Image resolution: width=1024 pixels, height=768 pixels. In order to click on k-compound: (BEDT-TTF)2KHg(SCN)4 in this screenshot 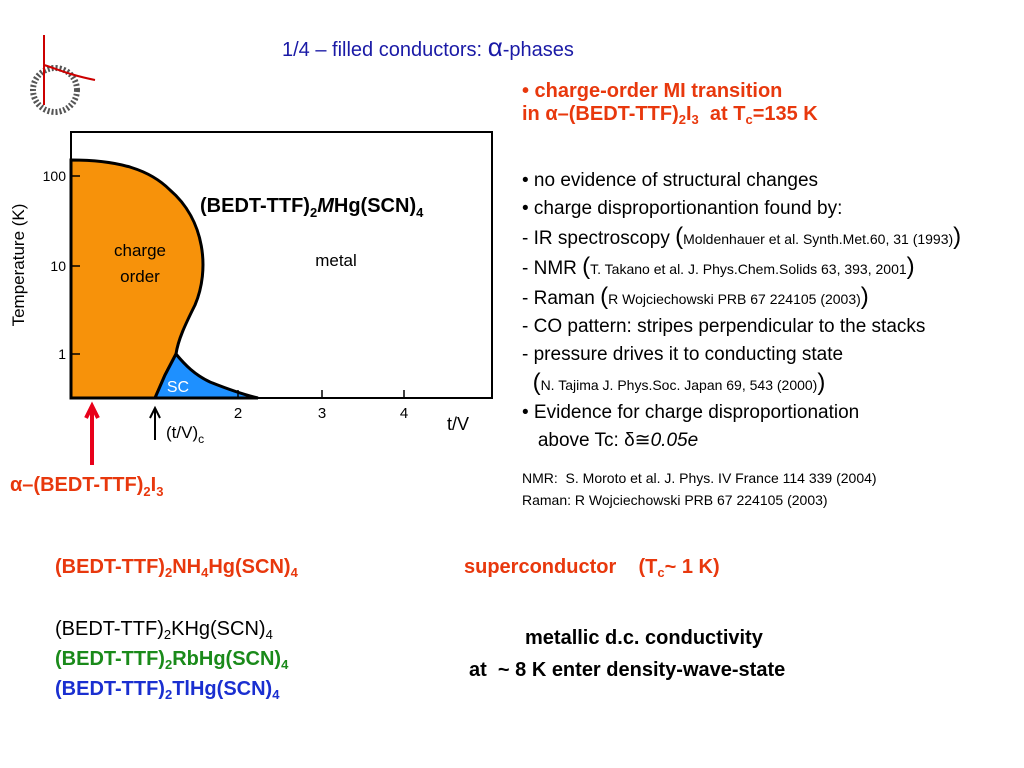, I will do `click(164, 630)`.